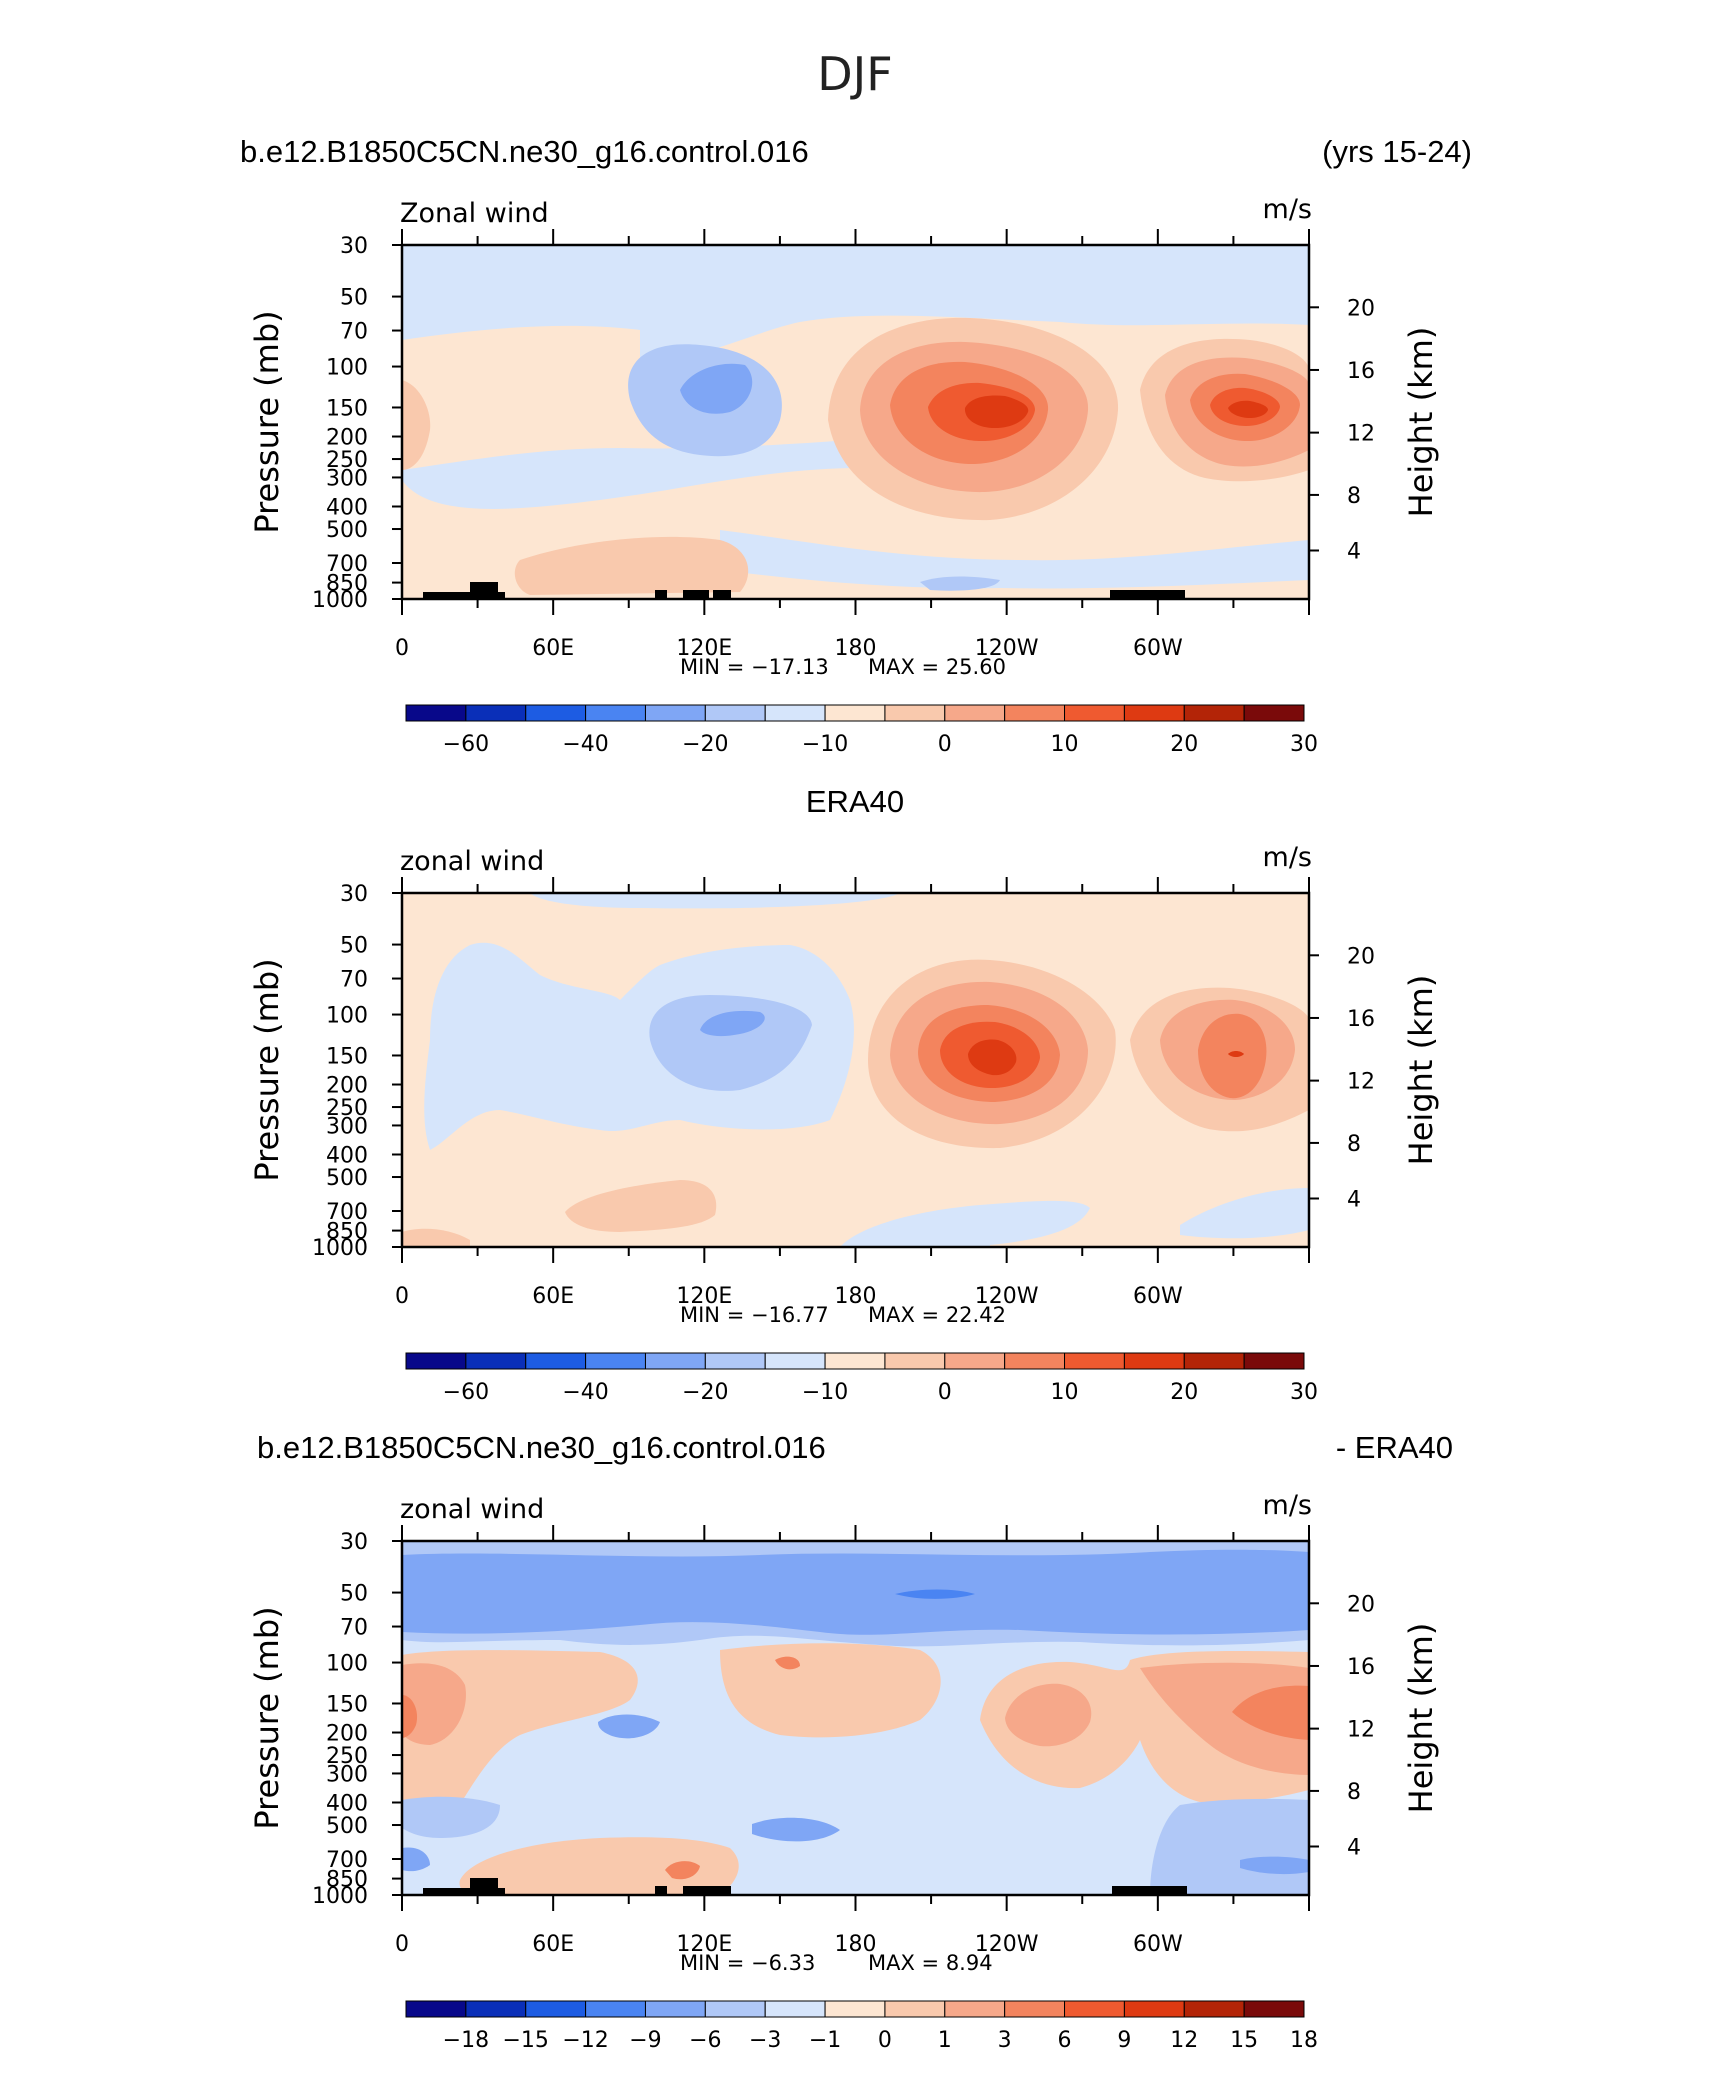  What do you see at coordinates (1304, 744) in the screenshot?
I see `colorbar-label: 30` at bounding box center [1304, 744].